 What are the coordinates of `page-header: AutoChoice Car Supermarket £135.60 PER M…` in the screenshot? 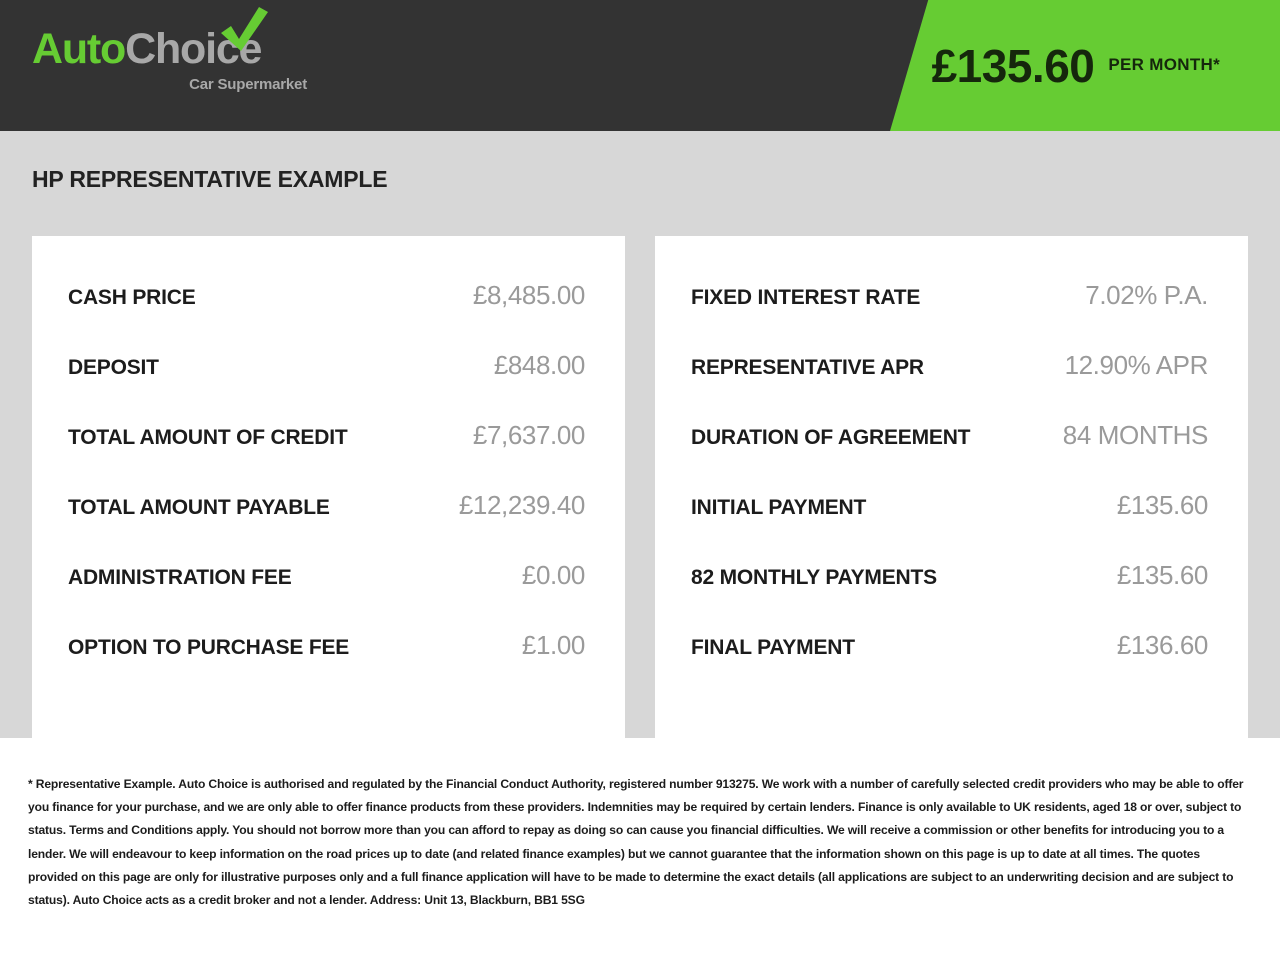 It's located at (640, 65).